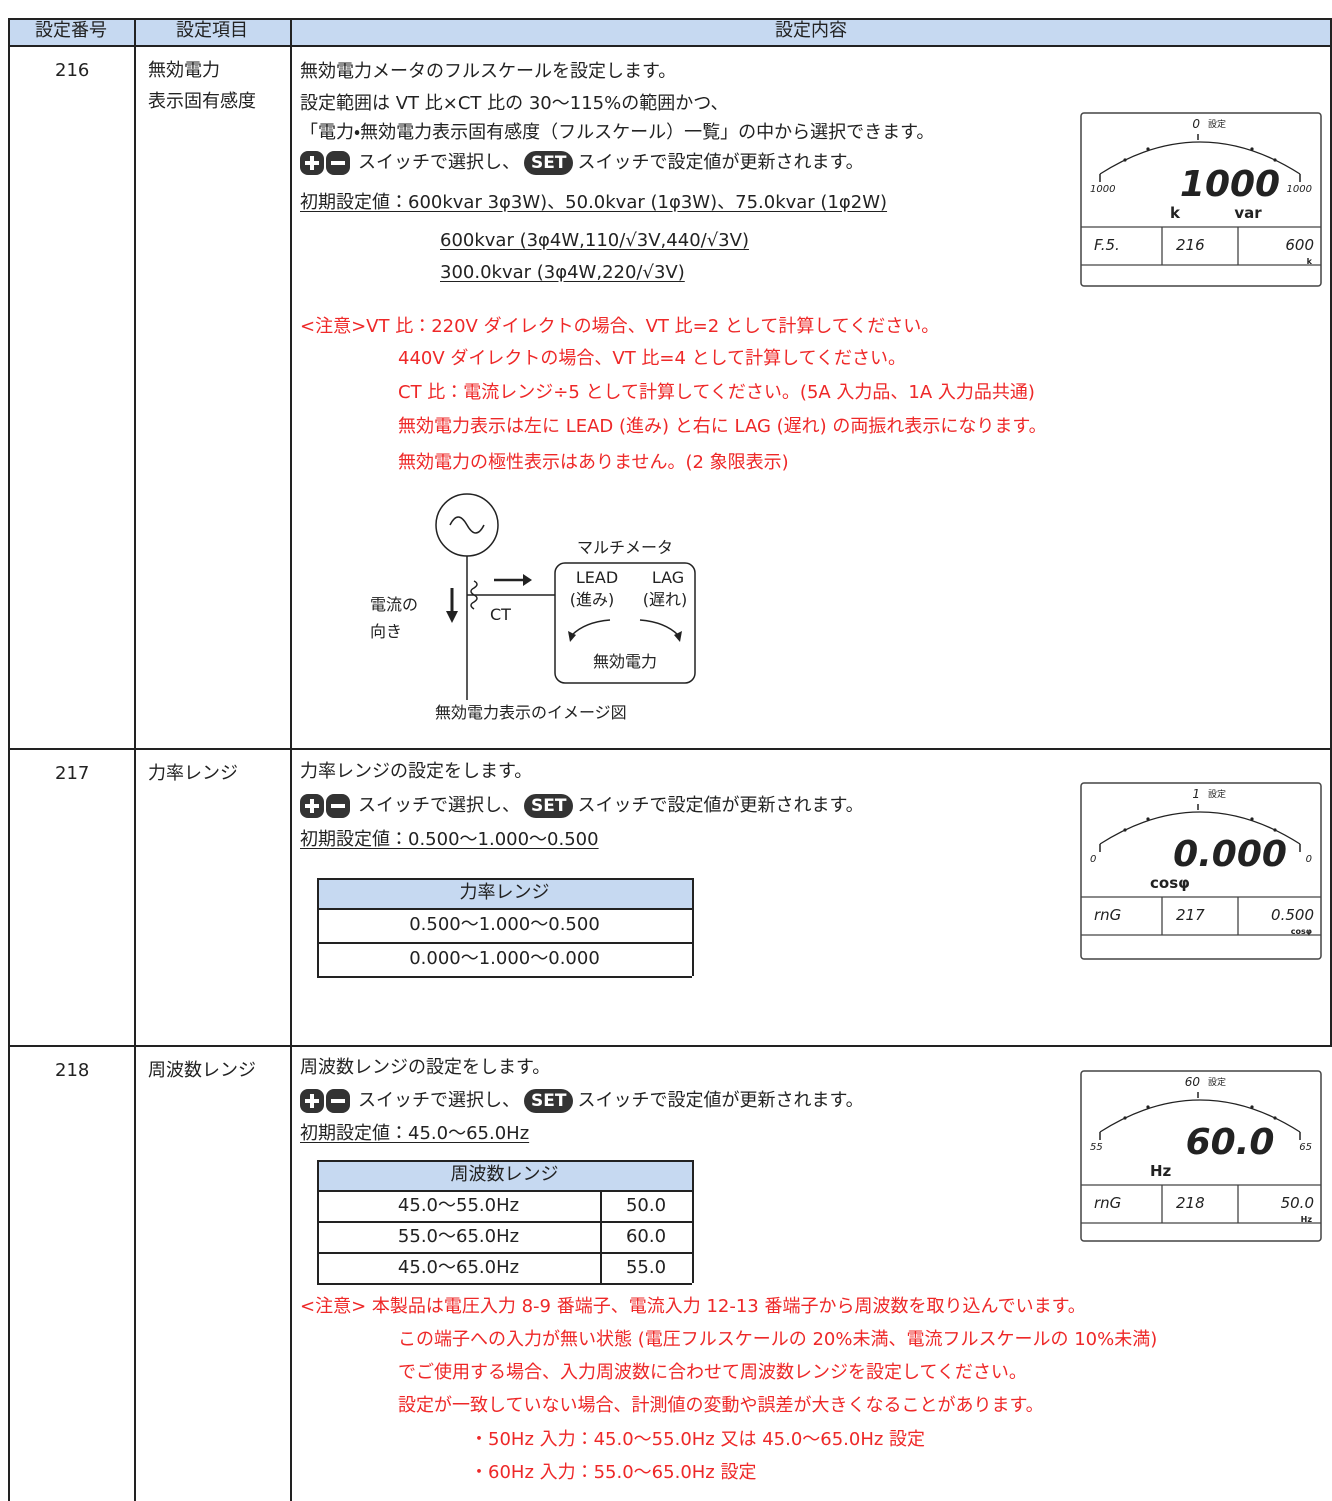 The height and width of the screenshot is (1501, 1332). Describe the element at coordinates (1193, 1082) in the screenshot. I see `meter-text: 60` at that location.